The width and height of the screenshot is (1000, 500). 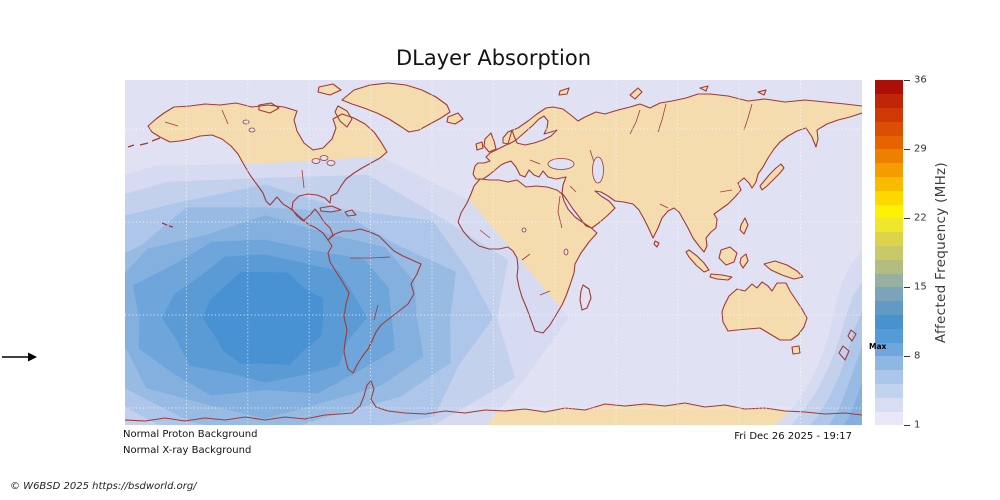 I want to click on java-coastline, so click(x=721, y=277).